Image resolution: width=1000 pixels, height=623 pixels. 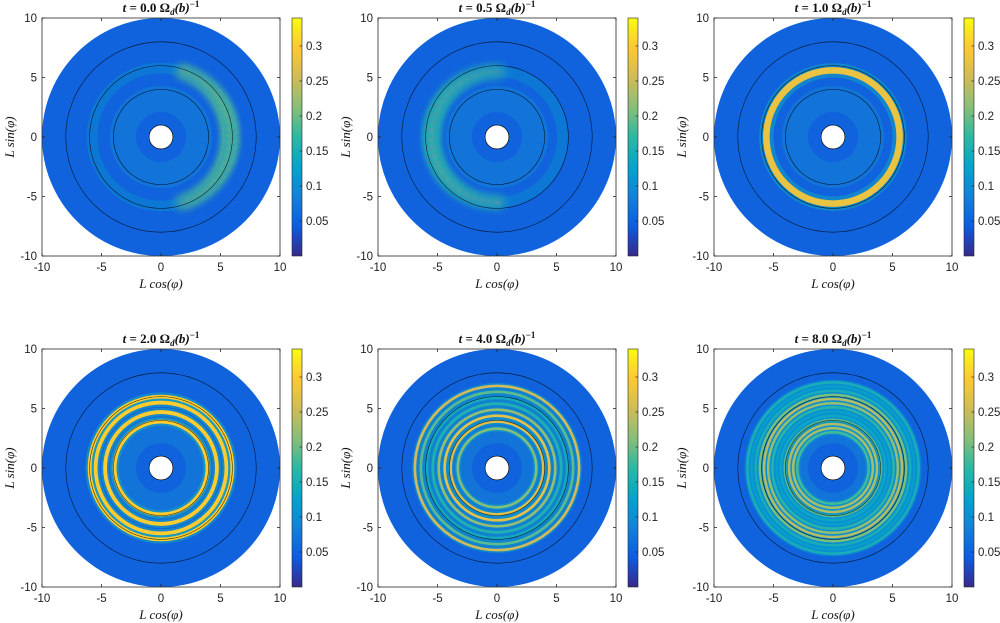 I want to click on crescent-trail, so click(x=497, y=137).